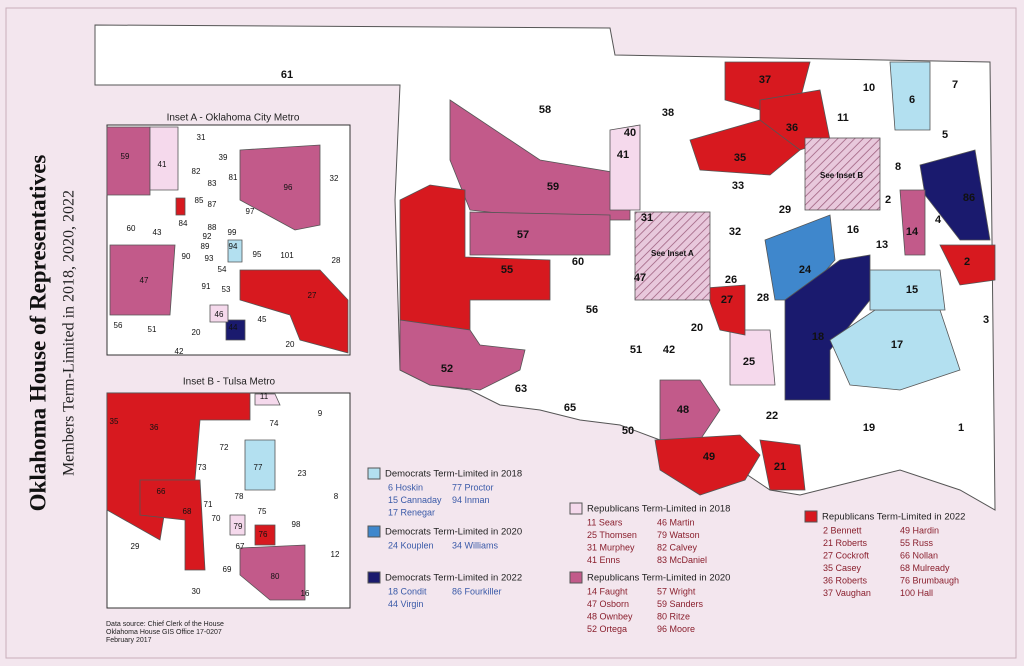  I want to click on district-label: 46, so click(219, 314).